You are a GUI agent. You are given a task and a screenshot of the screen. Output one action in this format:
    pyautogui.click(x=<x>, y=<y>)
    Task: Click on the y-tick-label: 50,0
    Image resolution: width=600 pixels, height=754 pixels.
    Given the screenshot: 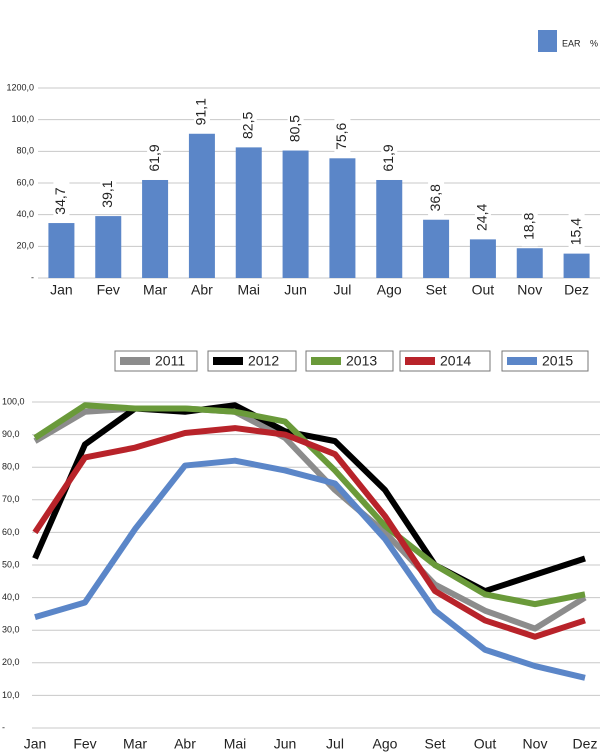 What is the action you would take?
    pyautogui.click(x=11, y=564)
    